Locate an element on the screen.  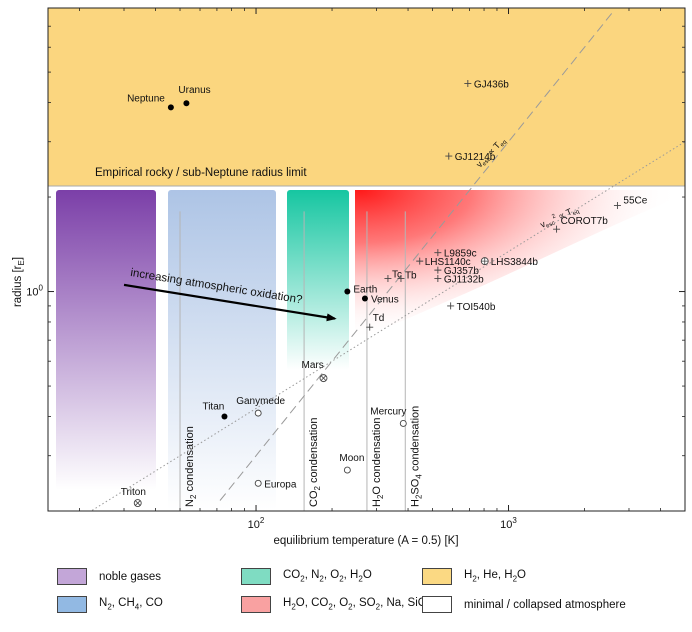
point-lhs3844b: LHS3844b is located at coordinates (509, 262).